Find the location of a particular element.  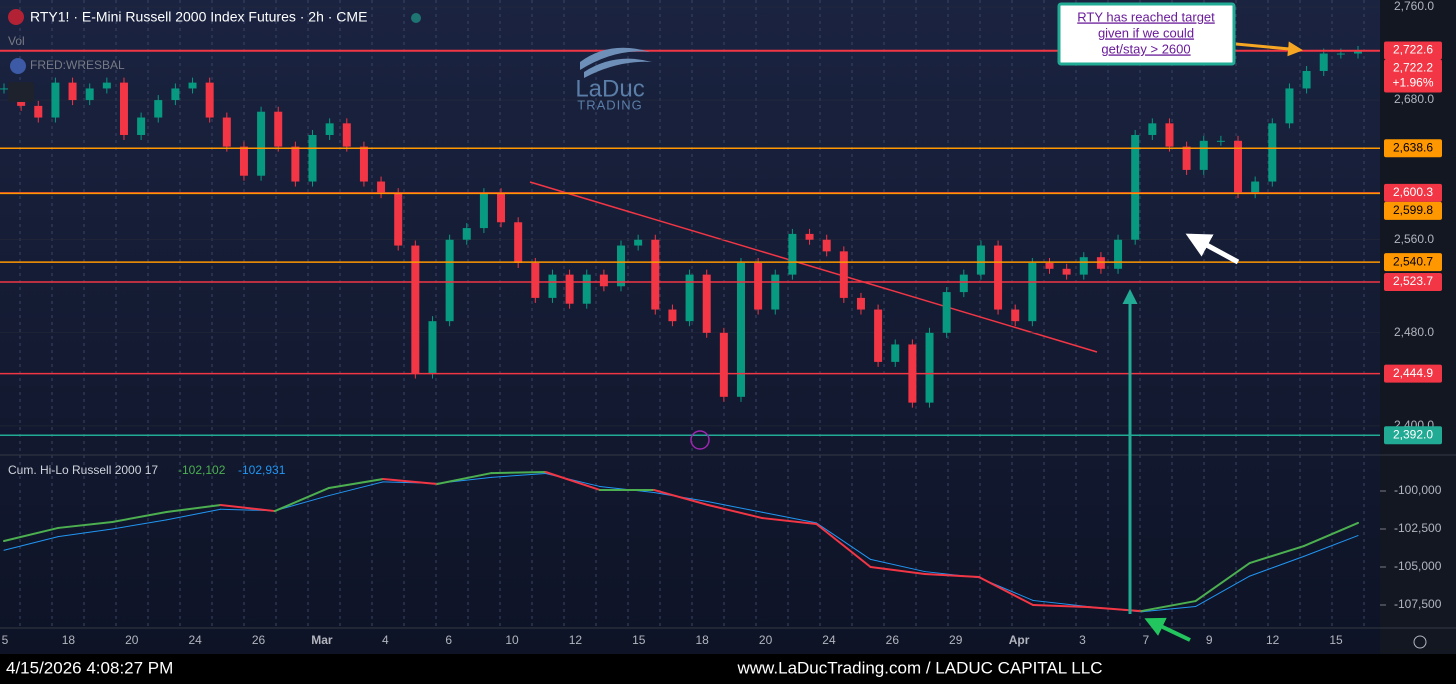

x-tick-label: 18 is located at coordinates (703, 640).